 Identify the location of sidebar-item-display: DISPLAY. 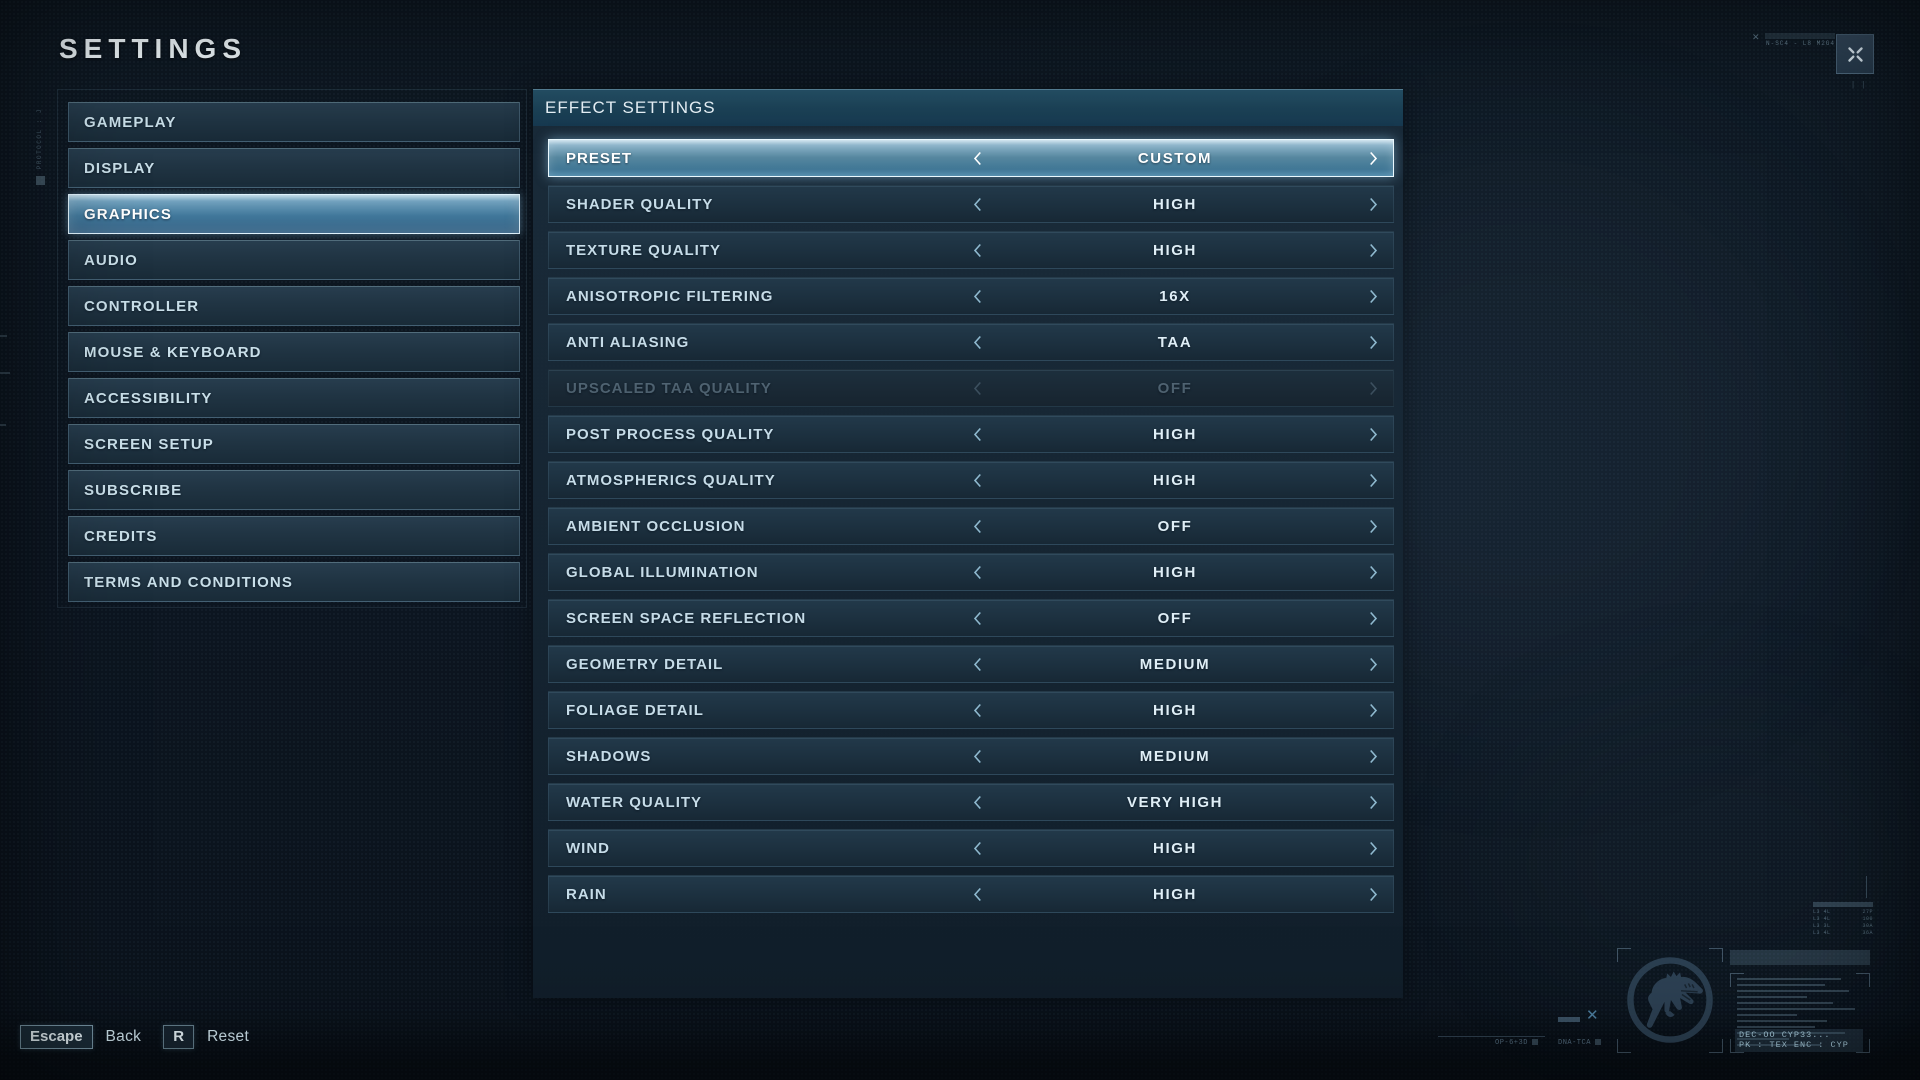
(294, 168).